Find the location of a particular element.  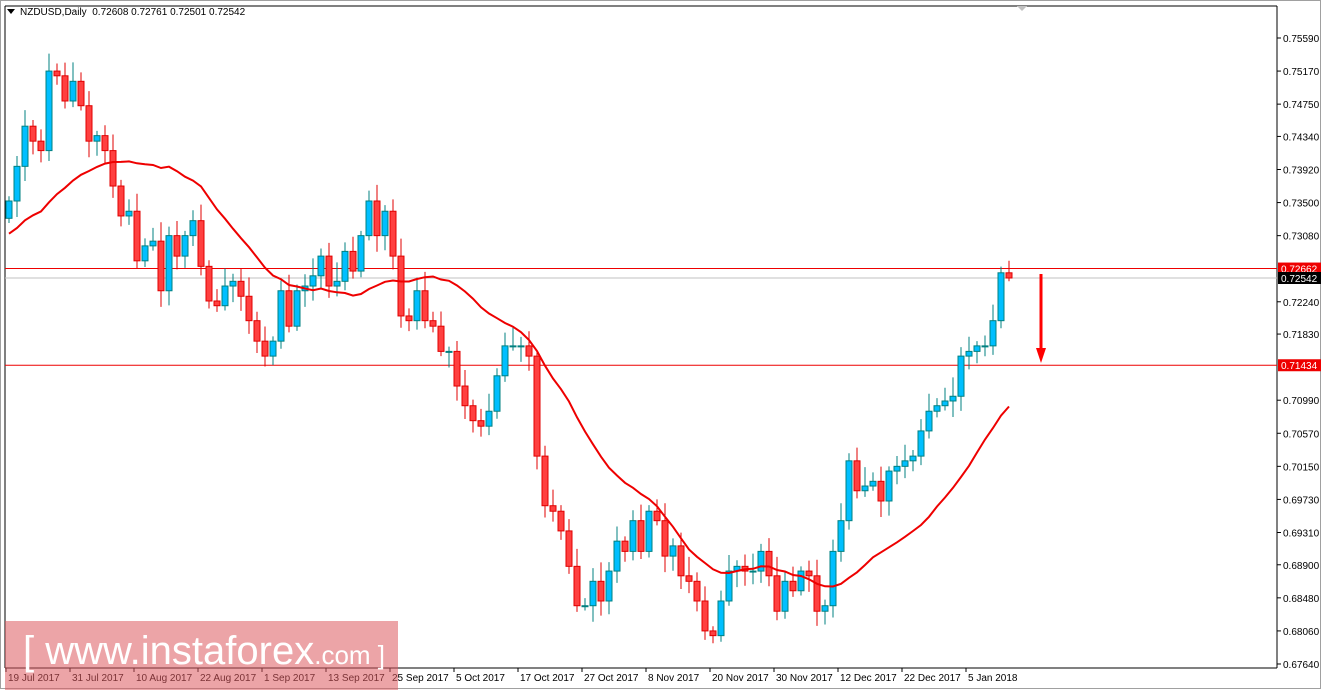

level-price-tag is located at coordinates (1299, 365).